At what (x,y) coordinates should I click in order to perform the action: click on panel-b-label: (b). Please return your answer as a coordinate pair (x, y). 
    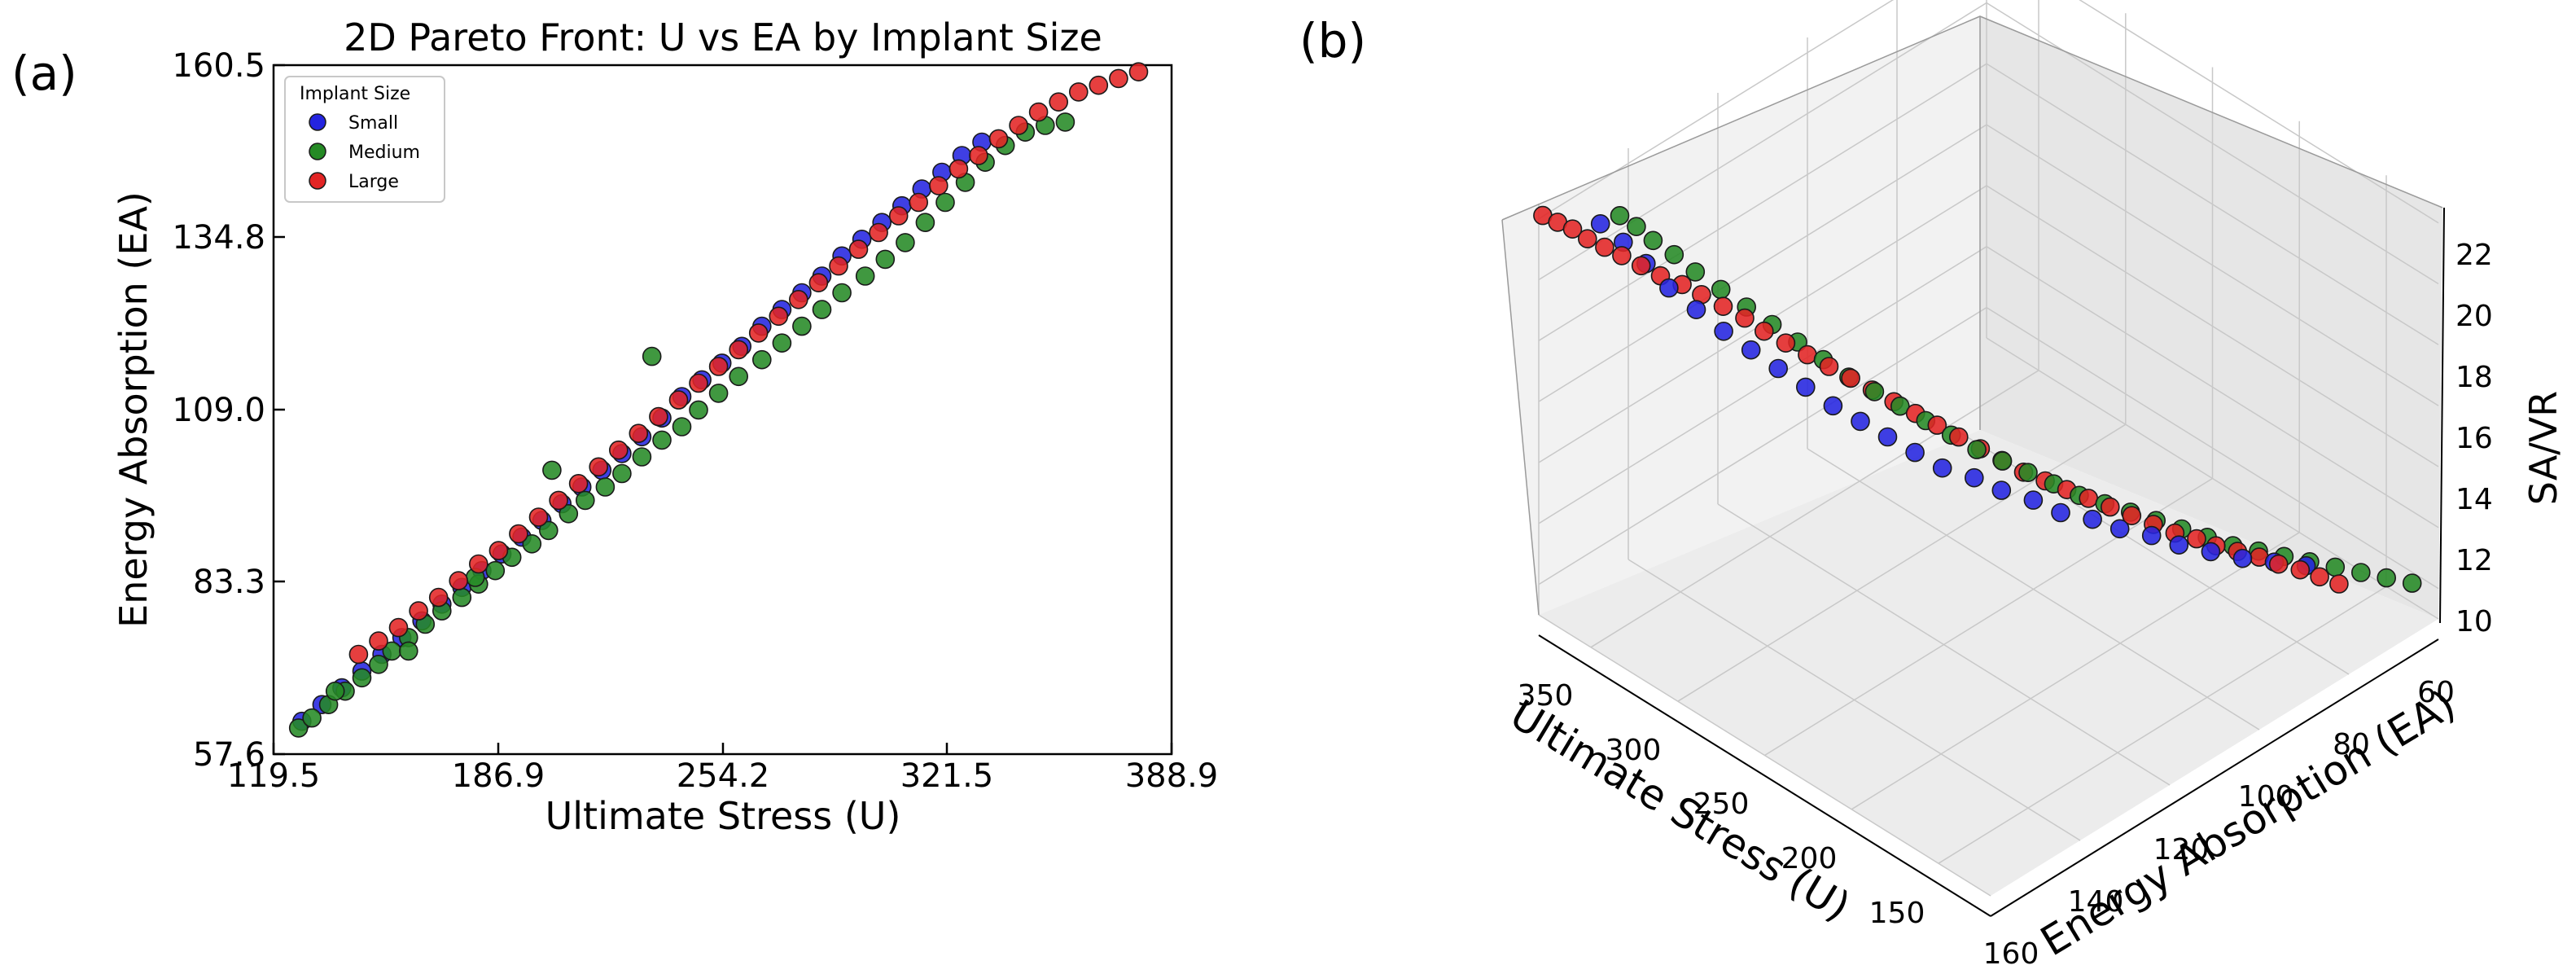
    Looking at the image, I should click on (1332, 41).